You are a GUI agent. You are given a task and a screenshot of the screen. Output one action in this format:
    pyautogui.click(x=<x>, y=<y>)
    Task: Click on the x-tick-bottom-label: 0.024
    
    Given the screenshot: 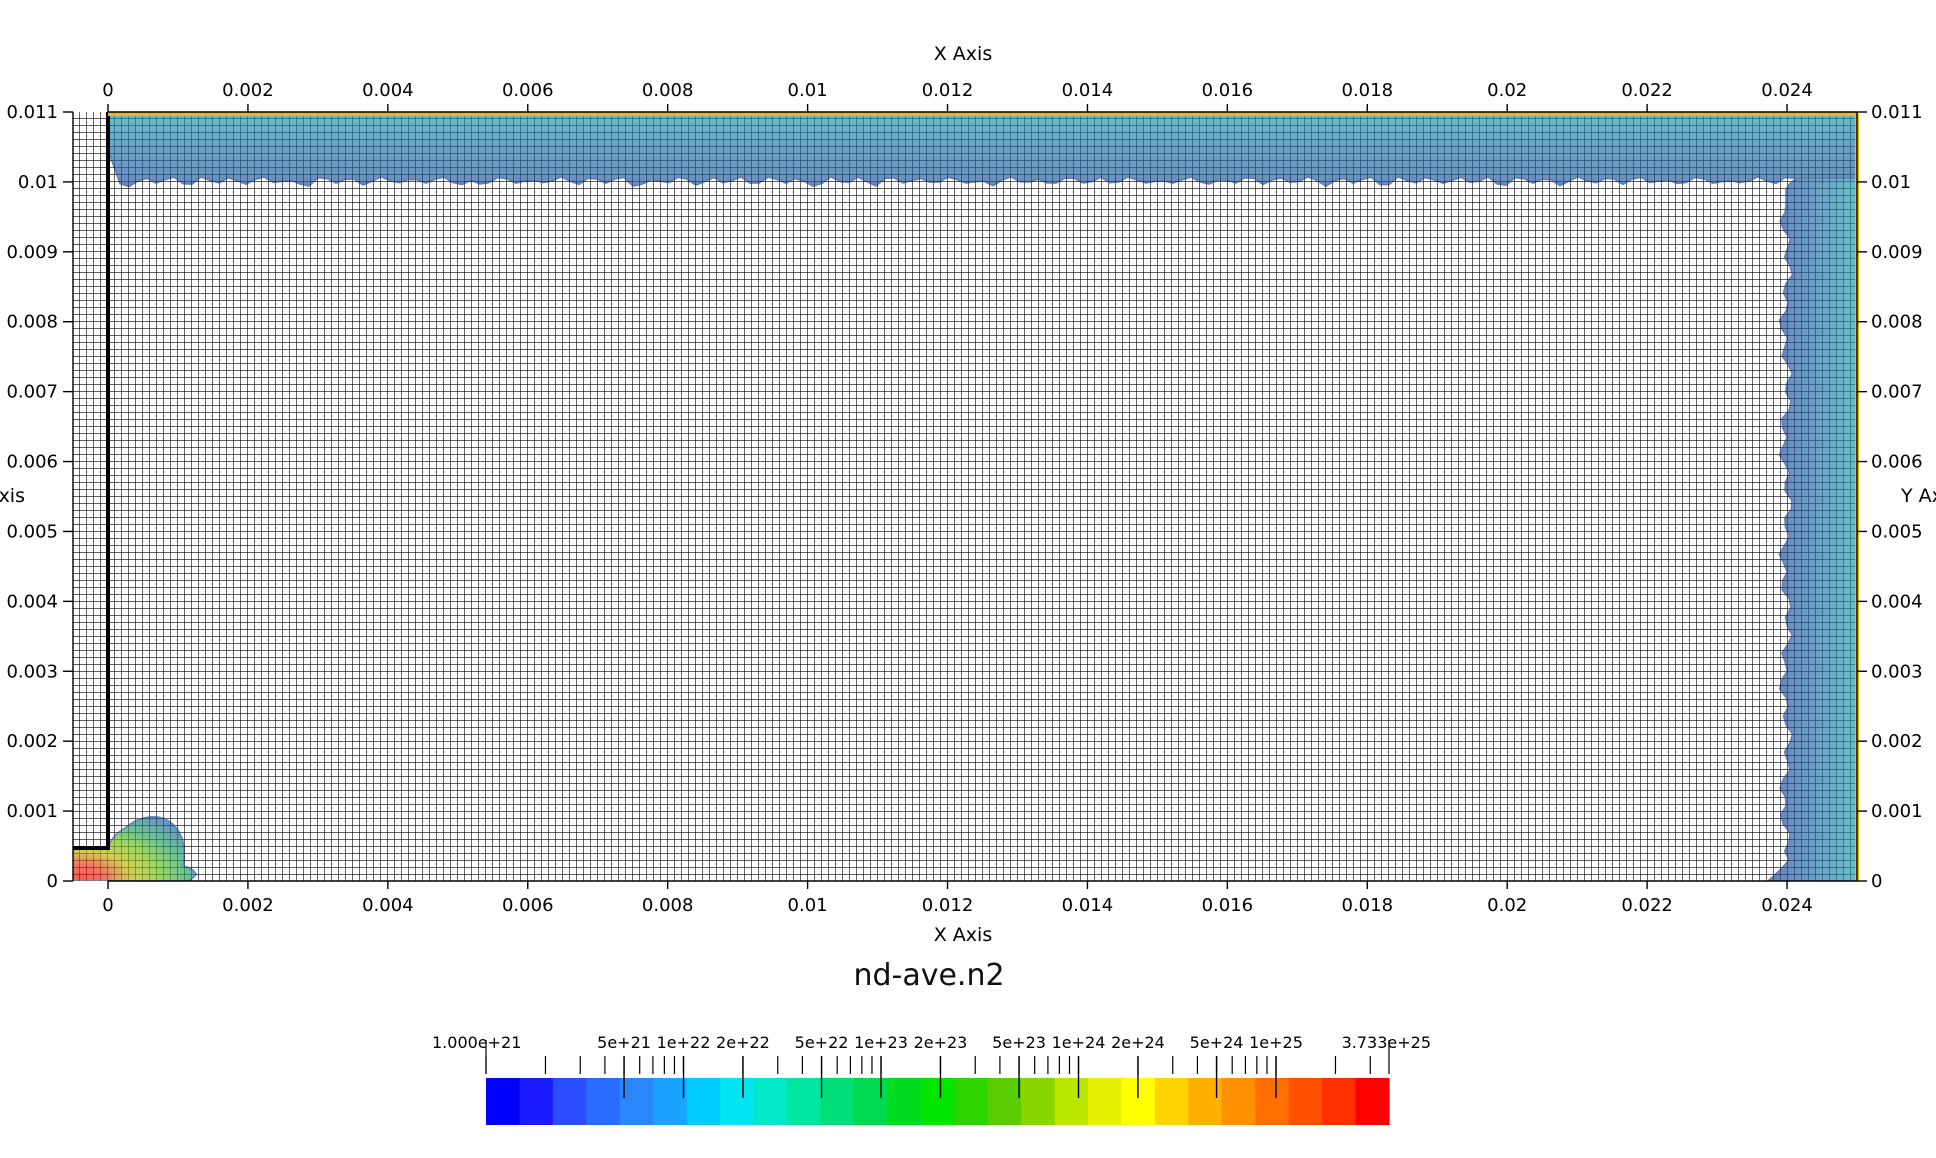 What is the action you would take?
    pyautogui.click(x=1787, y=905)
    